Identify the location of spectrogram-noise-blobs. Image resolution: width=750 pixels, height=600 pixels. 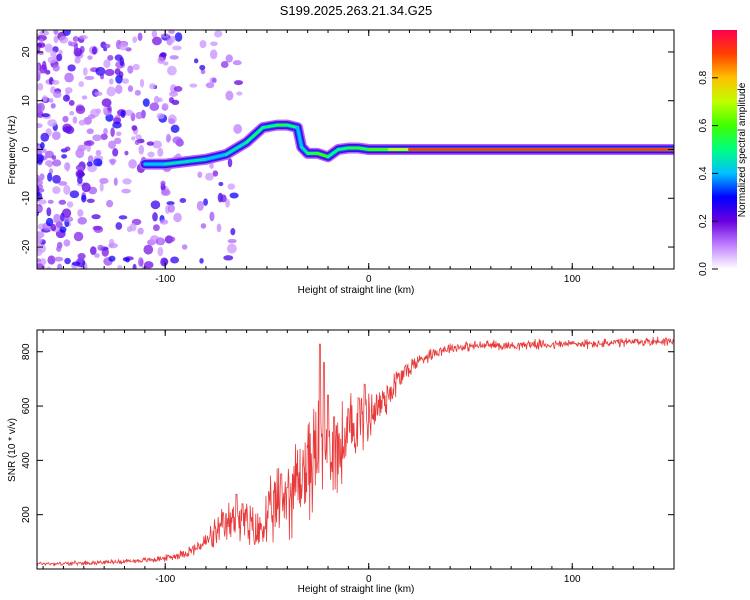
(140, 149).